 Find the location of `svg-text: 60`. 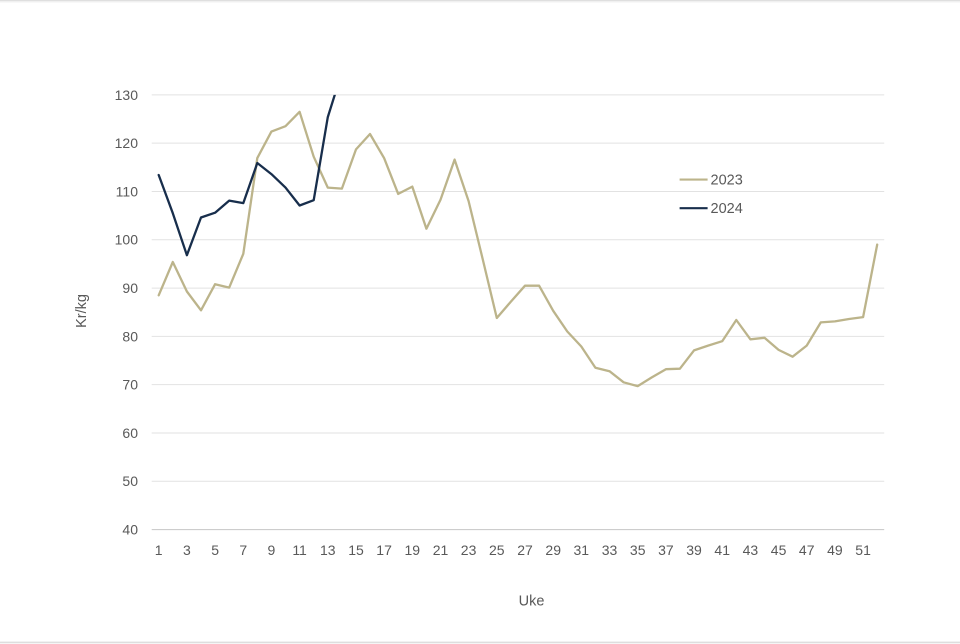

svg-text: 60 is located at coordinates (130, 433).